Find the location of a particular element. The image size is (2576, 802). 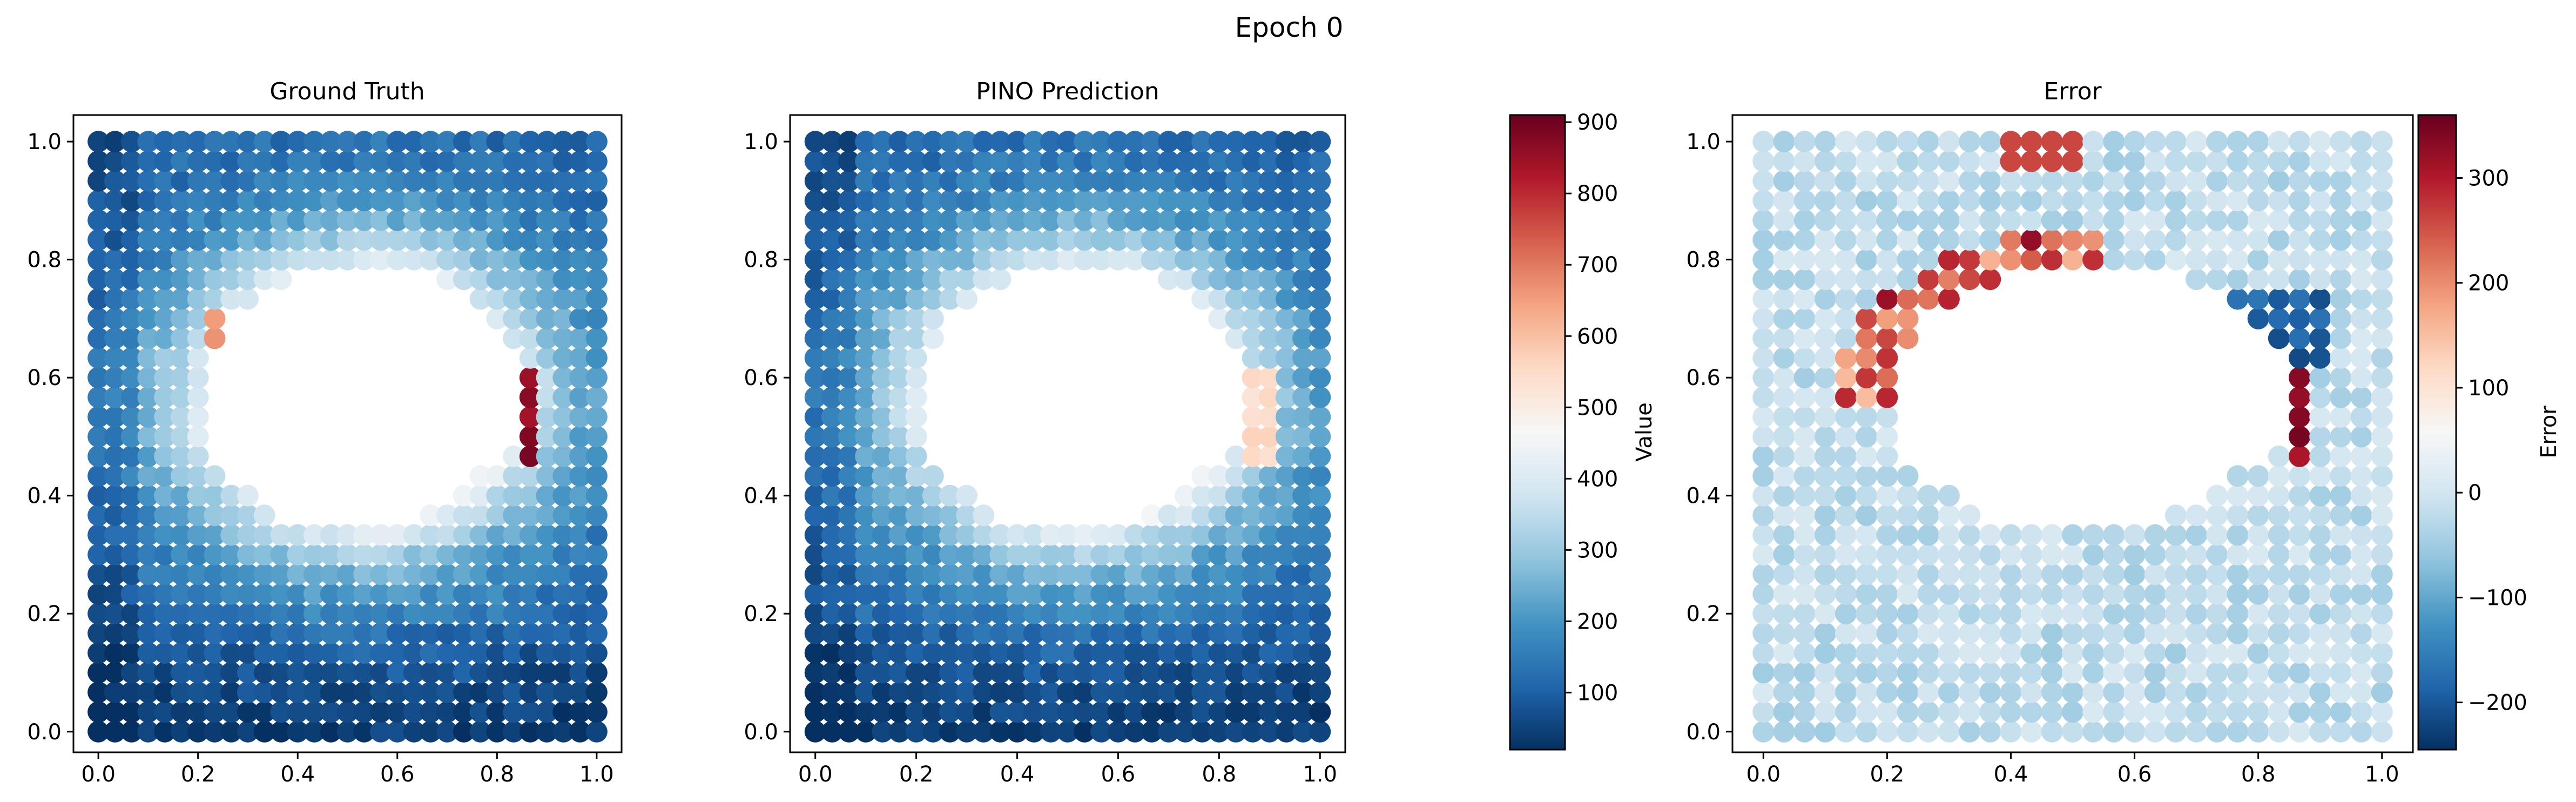

y-tick-label: 0.0 is located at coordinates (761, 732).